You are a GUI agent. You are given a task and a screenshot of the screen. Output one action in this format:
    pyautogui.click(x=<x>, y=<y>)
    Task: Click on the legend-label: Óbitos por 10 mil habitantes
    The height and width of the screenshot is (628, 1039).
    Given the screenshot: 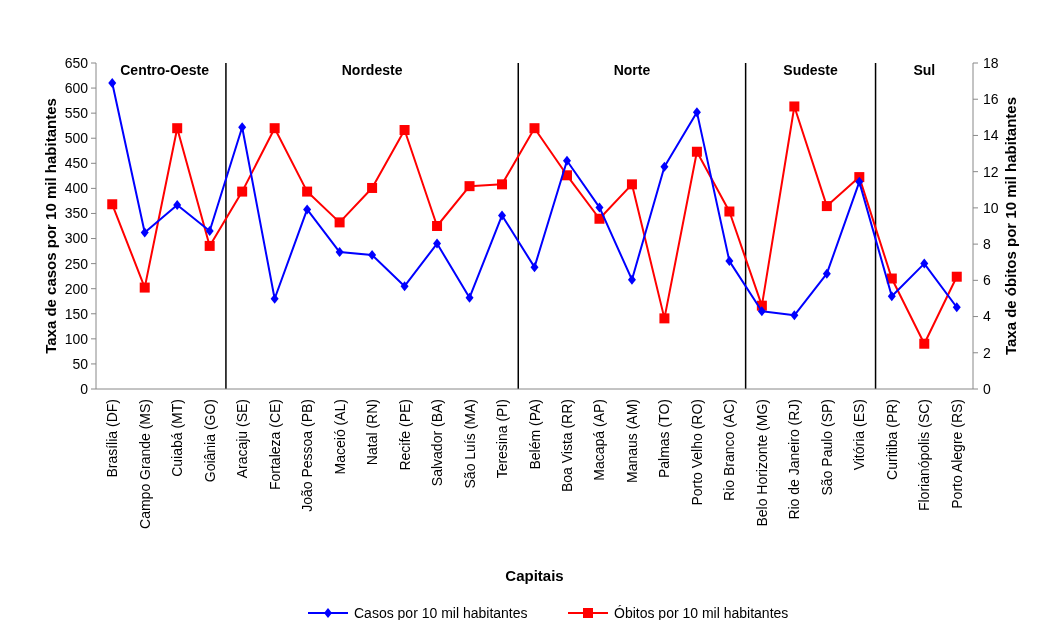 What is the action you would take?
    pyautogui.click(x=701, y=612)
    